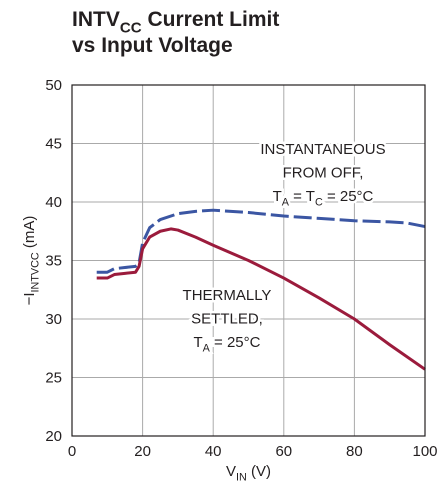 The width and height of the screenshot is (438, 491). I want to click on y-axis-label-part: (mA), so click(29, 234).